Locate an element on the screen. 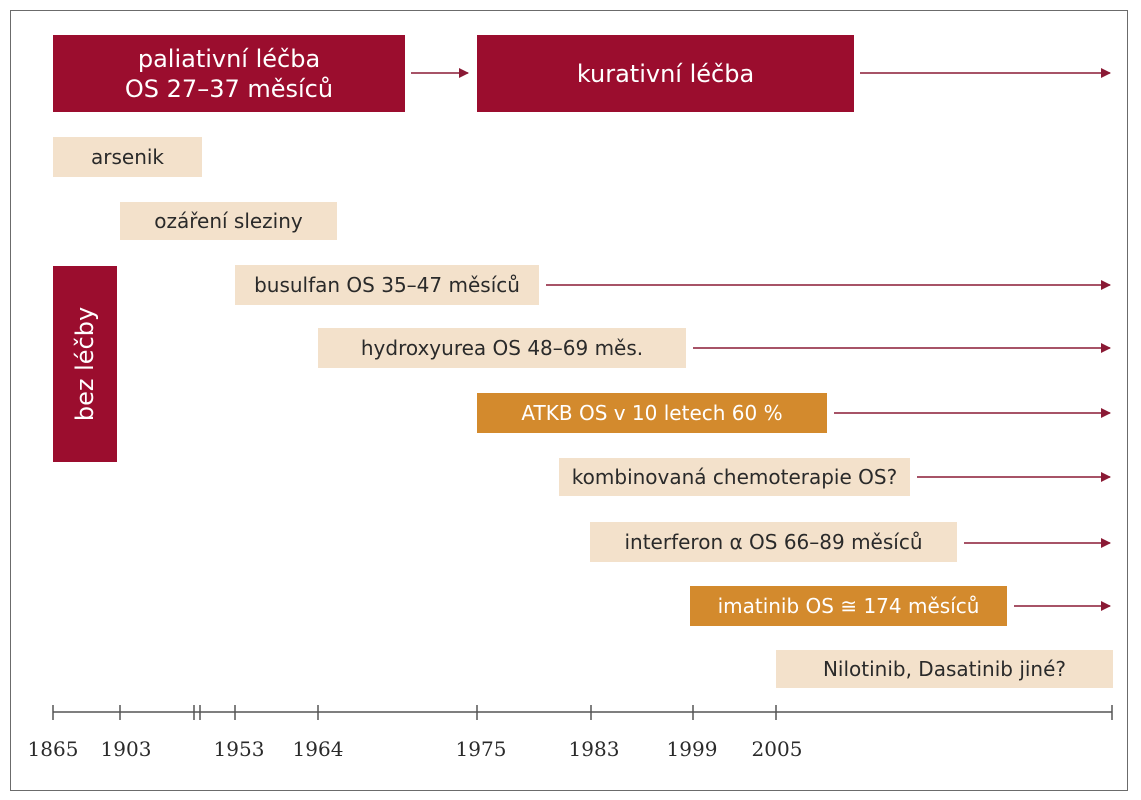  tick-label-1975: 1975 is located at coordinates (481, 749).